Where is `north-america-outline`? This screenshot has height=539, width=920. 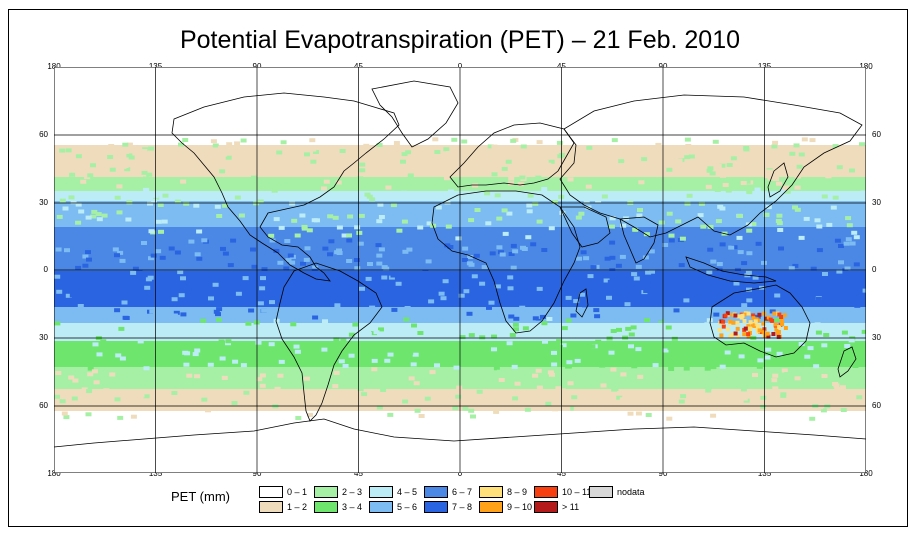 north-america-outline is located at coordinates (285, 187).